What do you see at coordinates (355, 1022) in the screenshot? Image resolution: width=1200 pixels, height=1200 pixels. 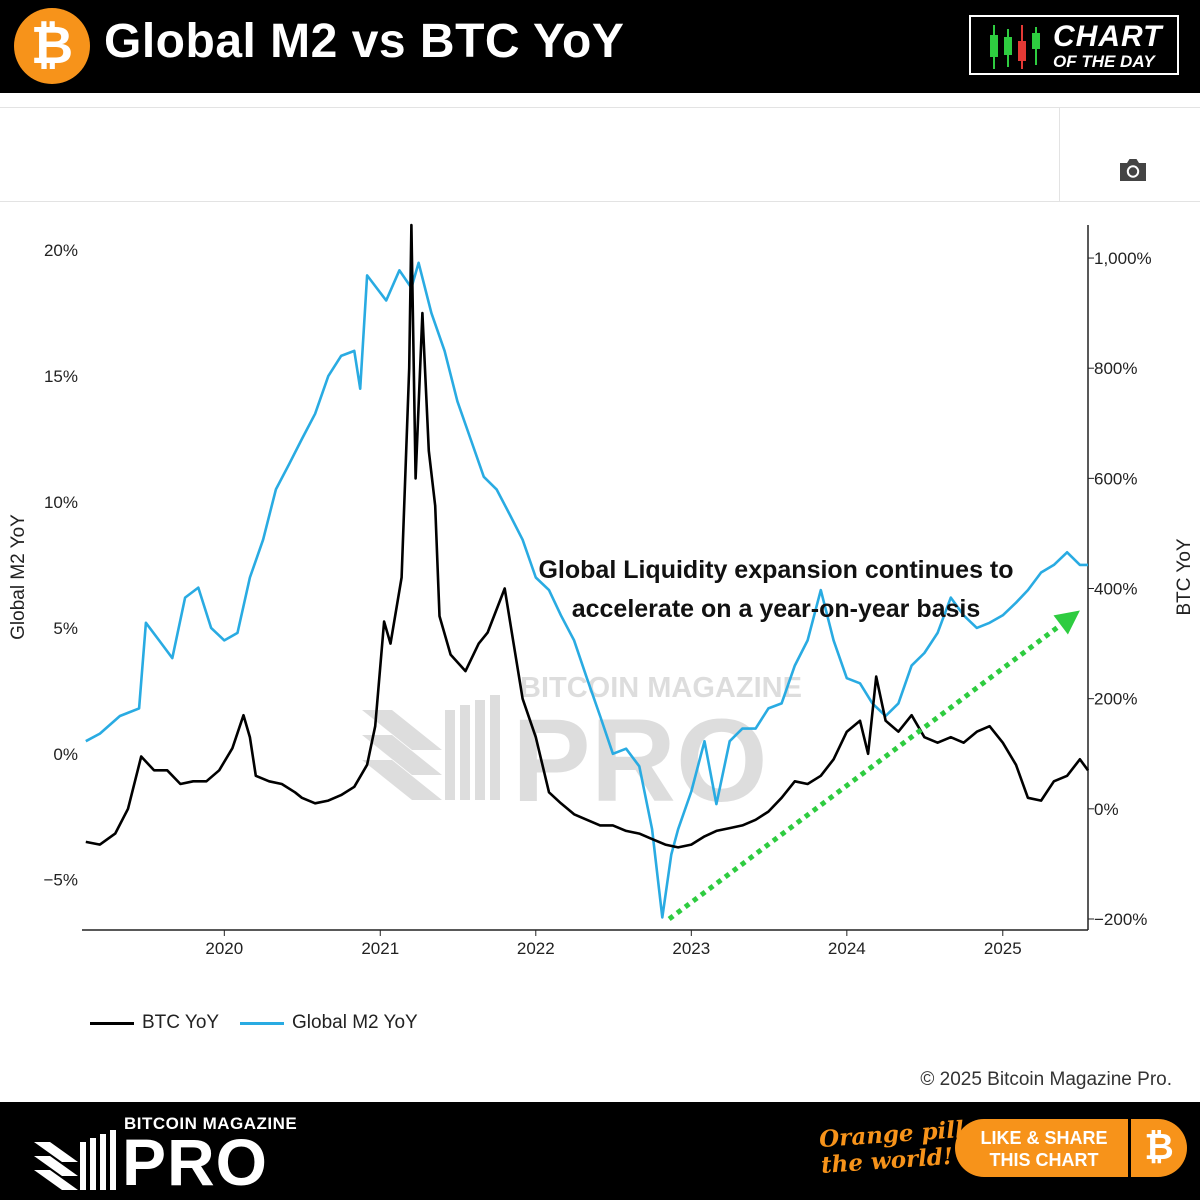 I see `legend-label-m2: Global M2 YoY` at bounding box center [355, 1022].